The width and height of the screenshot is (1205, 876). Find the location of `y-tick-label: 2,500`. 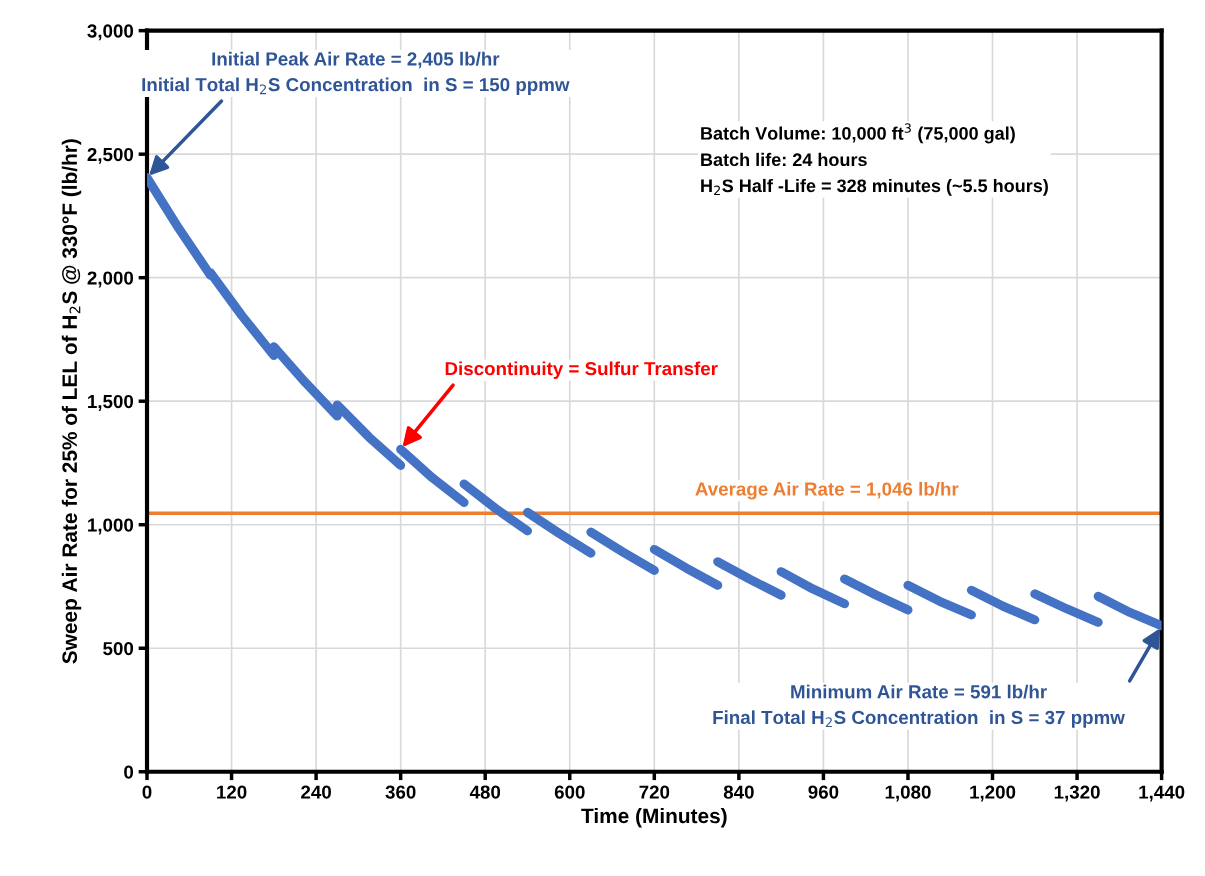

y-tick-label: 2,500 is located at coordinates (110, 155).